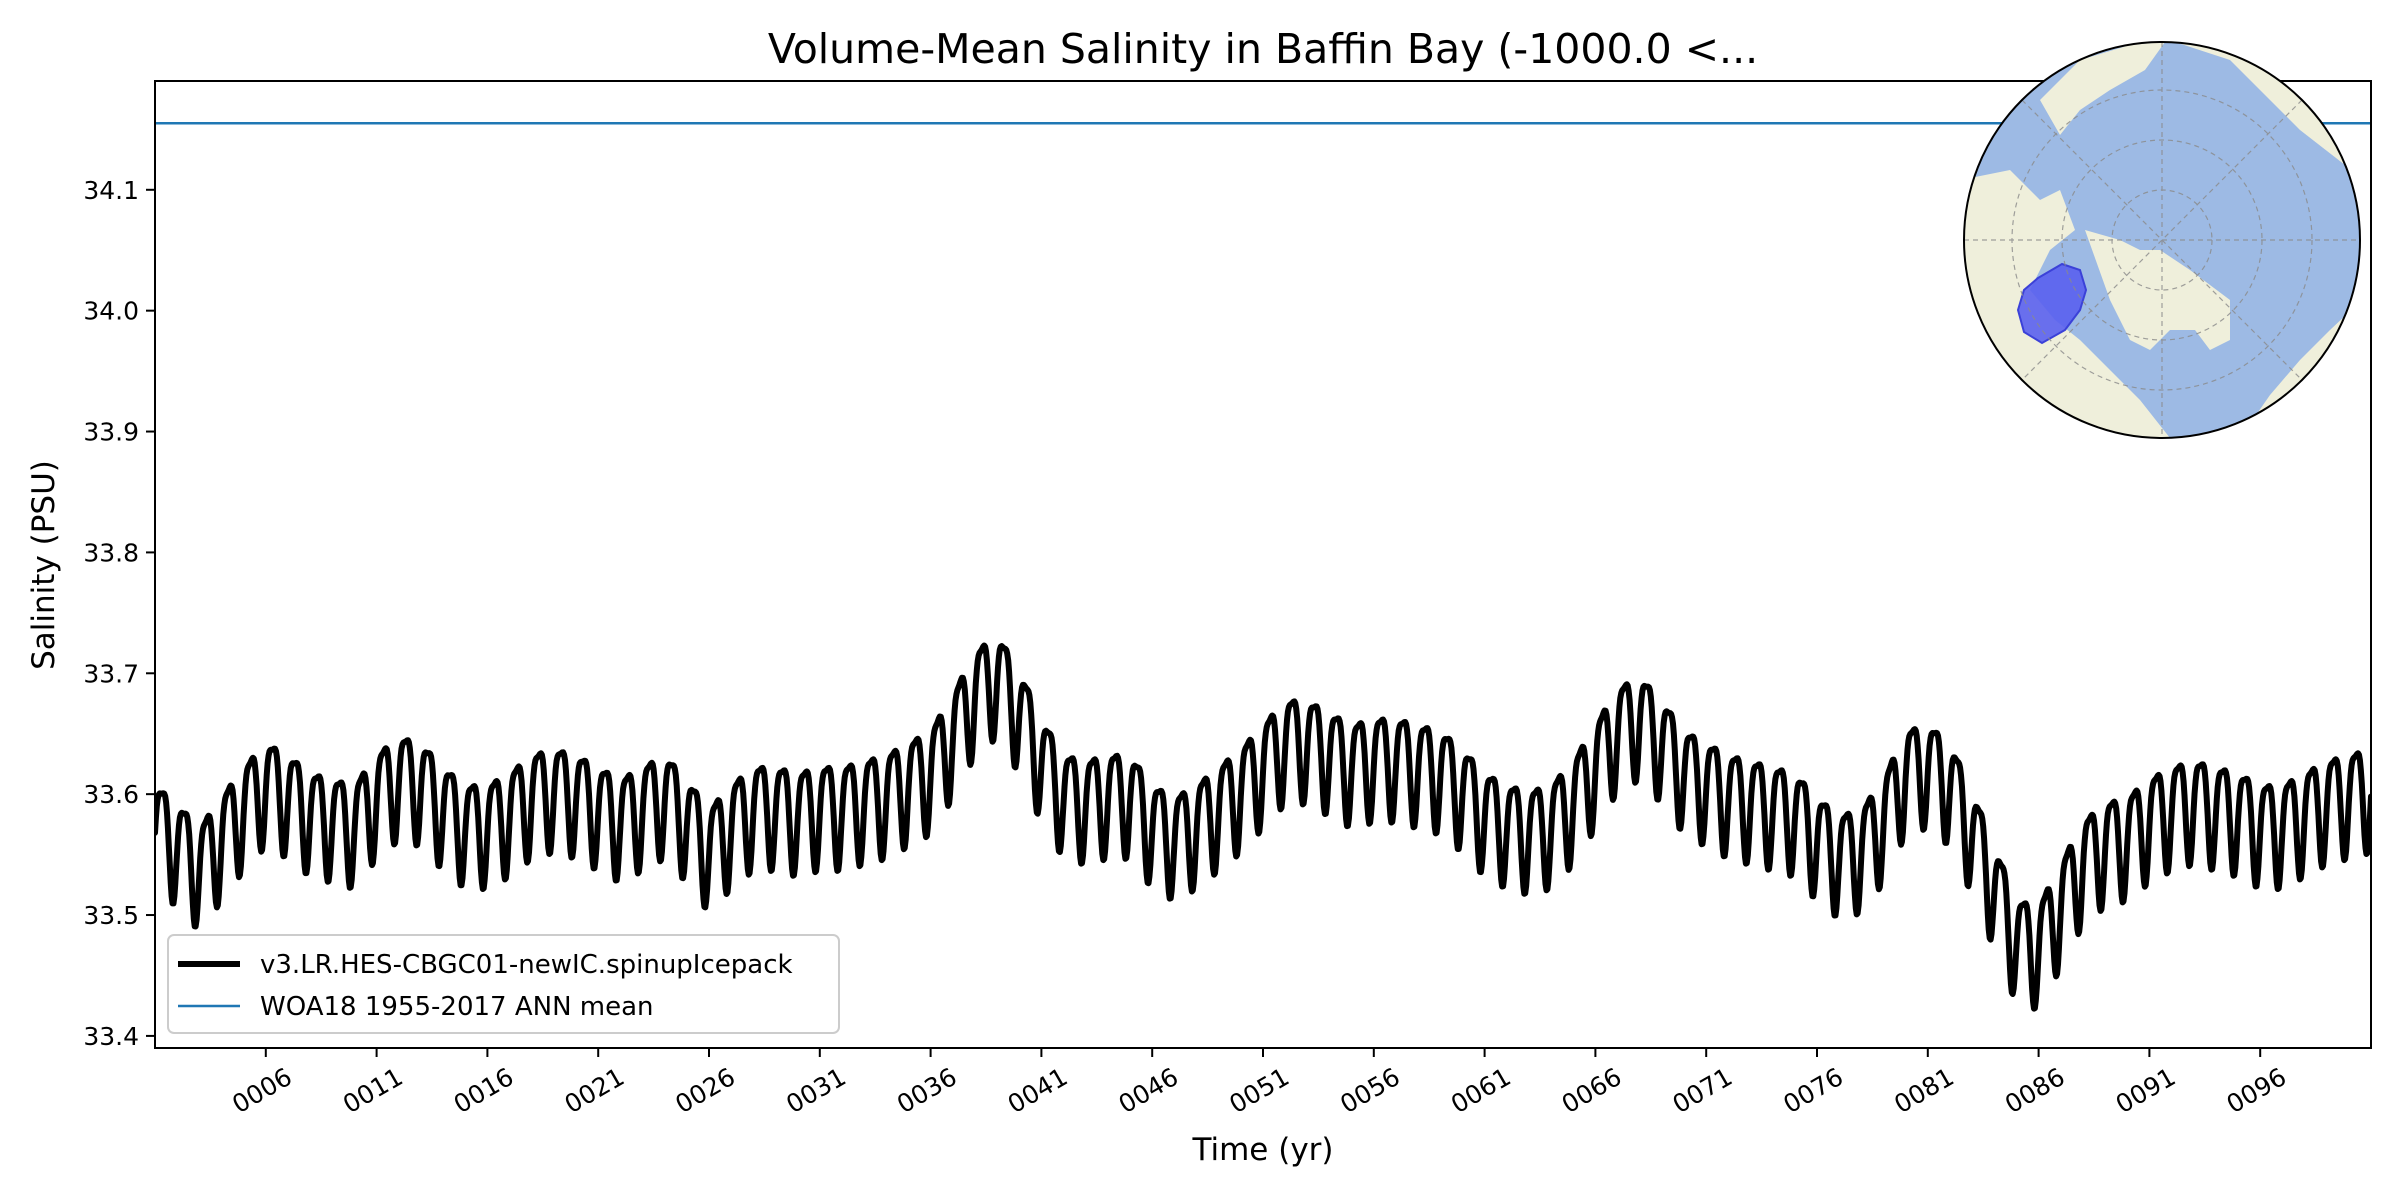 This screenshot has height=1200, width=2400. I want to click on y-tick-label: 33.8, so click(111, 552).